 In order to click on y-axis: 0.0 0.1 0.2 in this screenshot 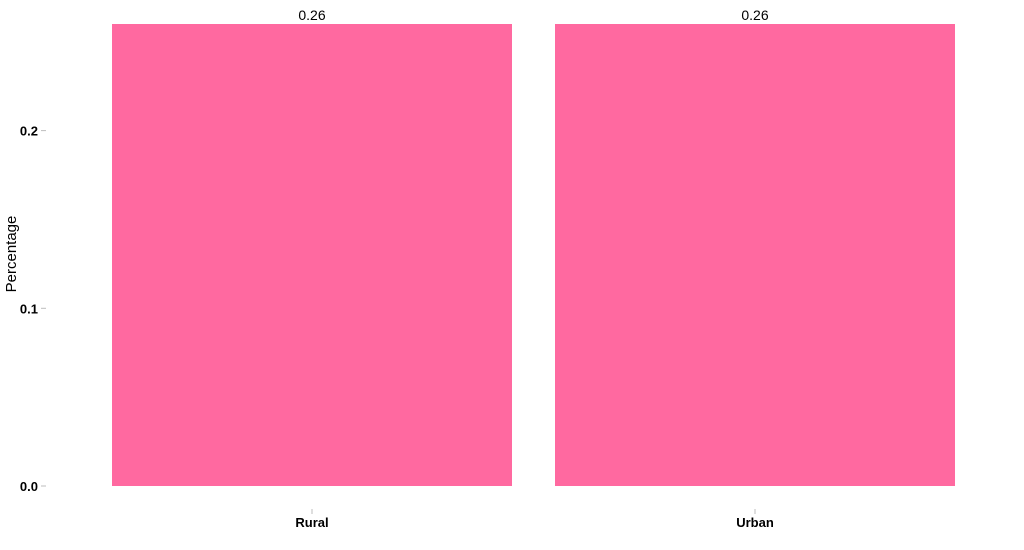, I will do `click(33, 309)`.